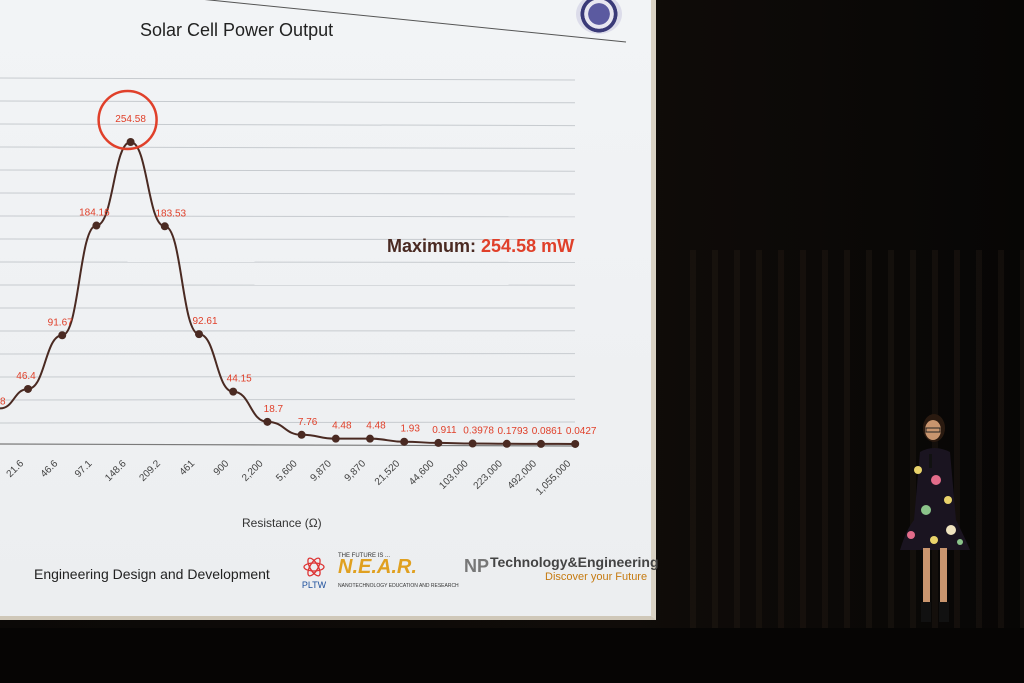 The height and width of the screenshot is (683, 1024). Describe the element at coordinates (398, 586) in the screenshot. I see `near-subtitle: NANOTECHNOLOGY EDUCATION AND RESEARCH` at that location.